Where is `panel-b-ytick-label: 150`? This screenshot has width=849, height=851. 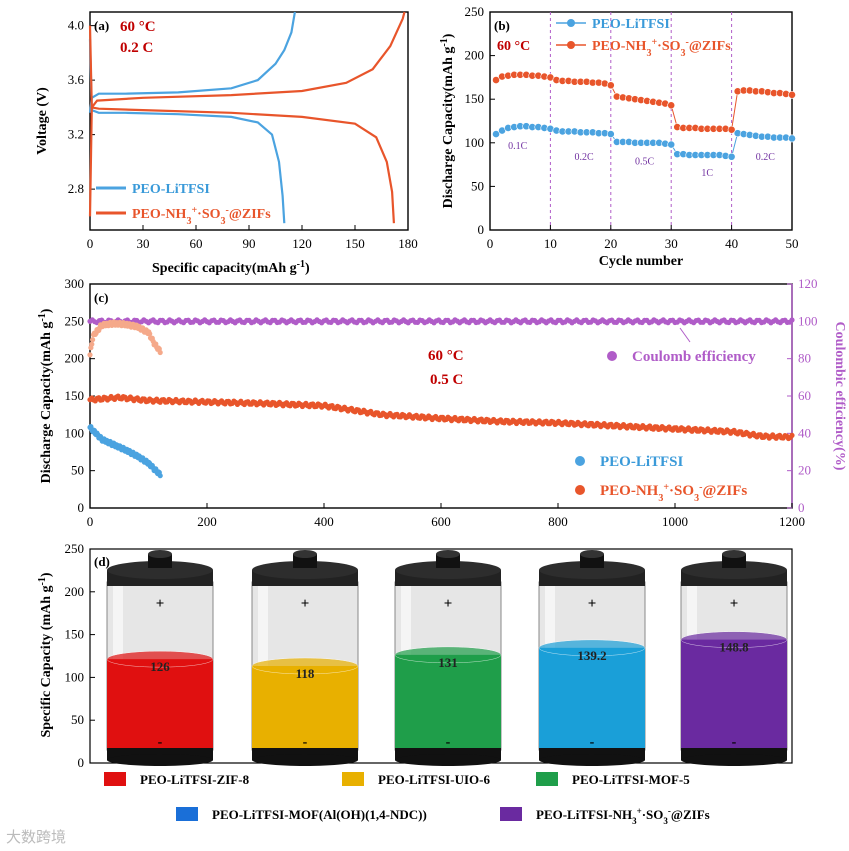 panel-b-ytick-label: 150 is located at coordinates (475, 98).